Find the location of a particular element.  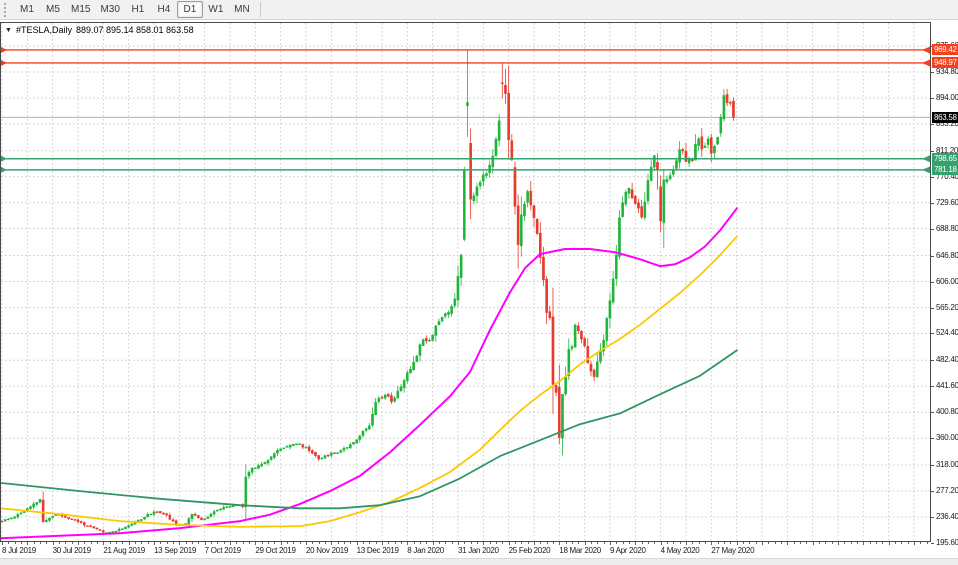

price-axis-label: 606.00 is located at coordinates (947, 281).